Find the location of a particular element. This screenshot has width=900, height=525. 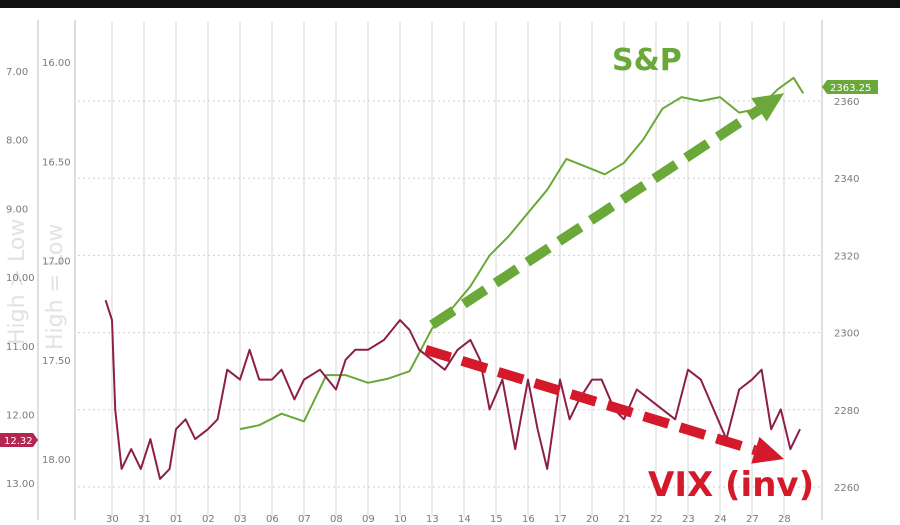

x-tick-label: 31 is located at coordinates (144, 519).